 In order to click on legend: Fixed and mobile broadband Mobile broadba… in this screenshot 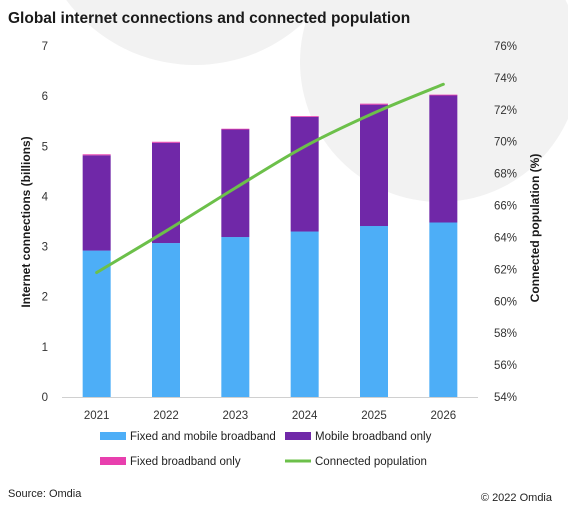, I will do `click(266, 449)`.